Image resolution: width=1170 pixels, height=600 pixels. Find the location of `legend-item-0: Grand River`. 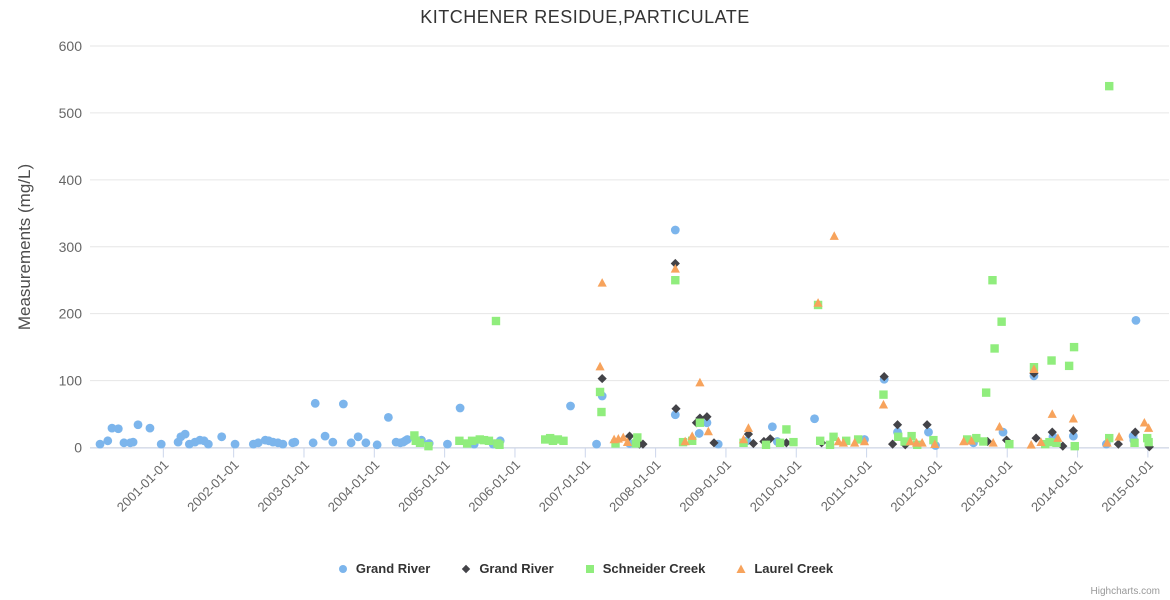

legend-item-0: Grand River is located at coordinates (383, 568).